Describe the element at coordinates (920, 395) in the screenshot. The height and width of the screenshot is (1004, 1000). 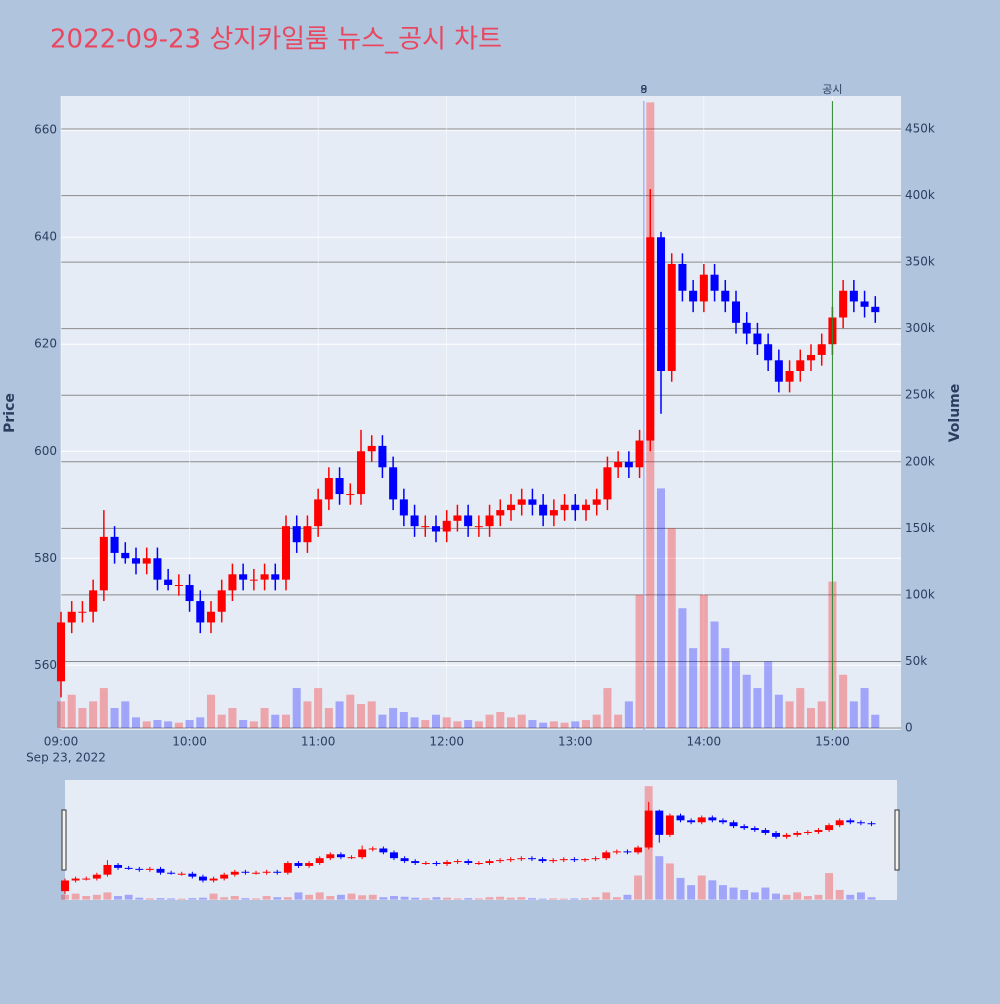
I see `y2-tick-label: 250k` at that location.